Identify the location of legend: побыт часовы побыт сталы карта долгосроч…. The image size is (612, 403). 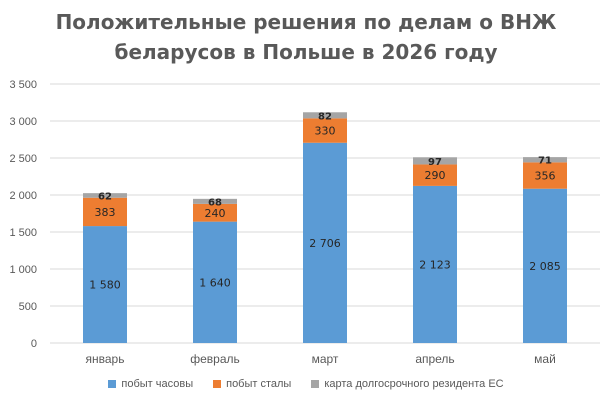
(306, 384).